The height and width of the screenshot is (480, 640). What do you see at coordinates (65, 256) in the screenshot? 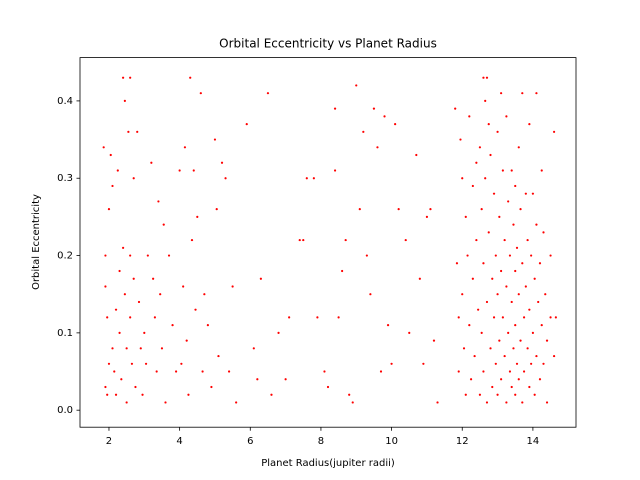
I see `y-tick-label: 0.2` at bounding box center [65, 256].